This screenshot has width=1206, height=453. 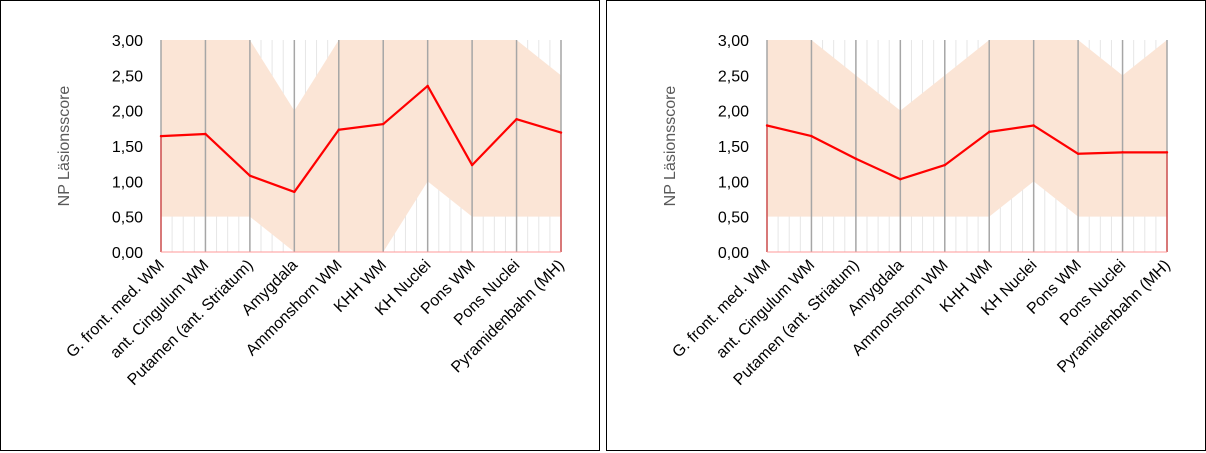 I want to click on range-band, so click(x=967, y=128).